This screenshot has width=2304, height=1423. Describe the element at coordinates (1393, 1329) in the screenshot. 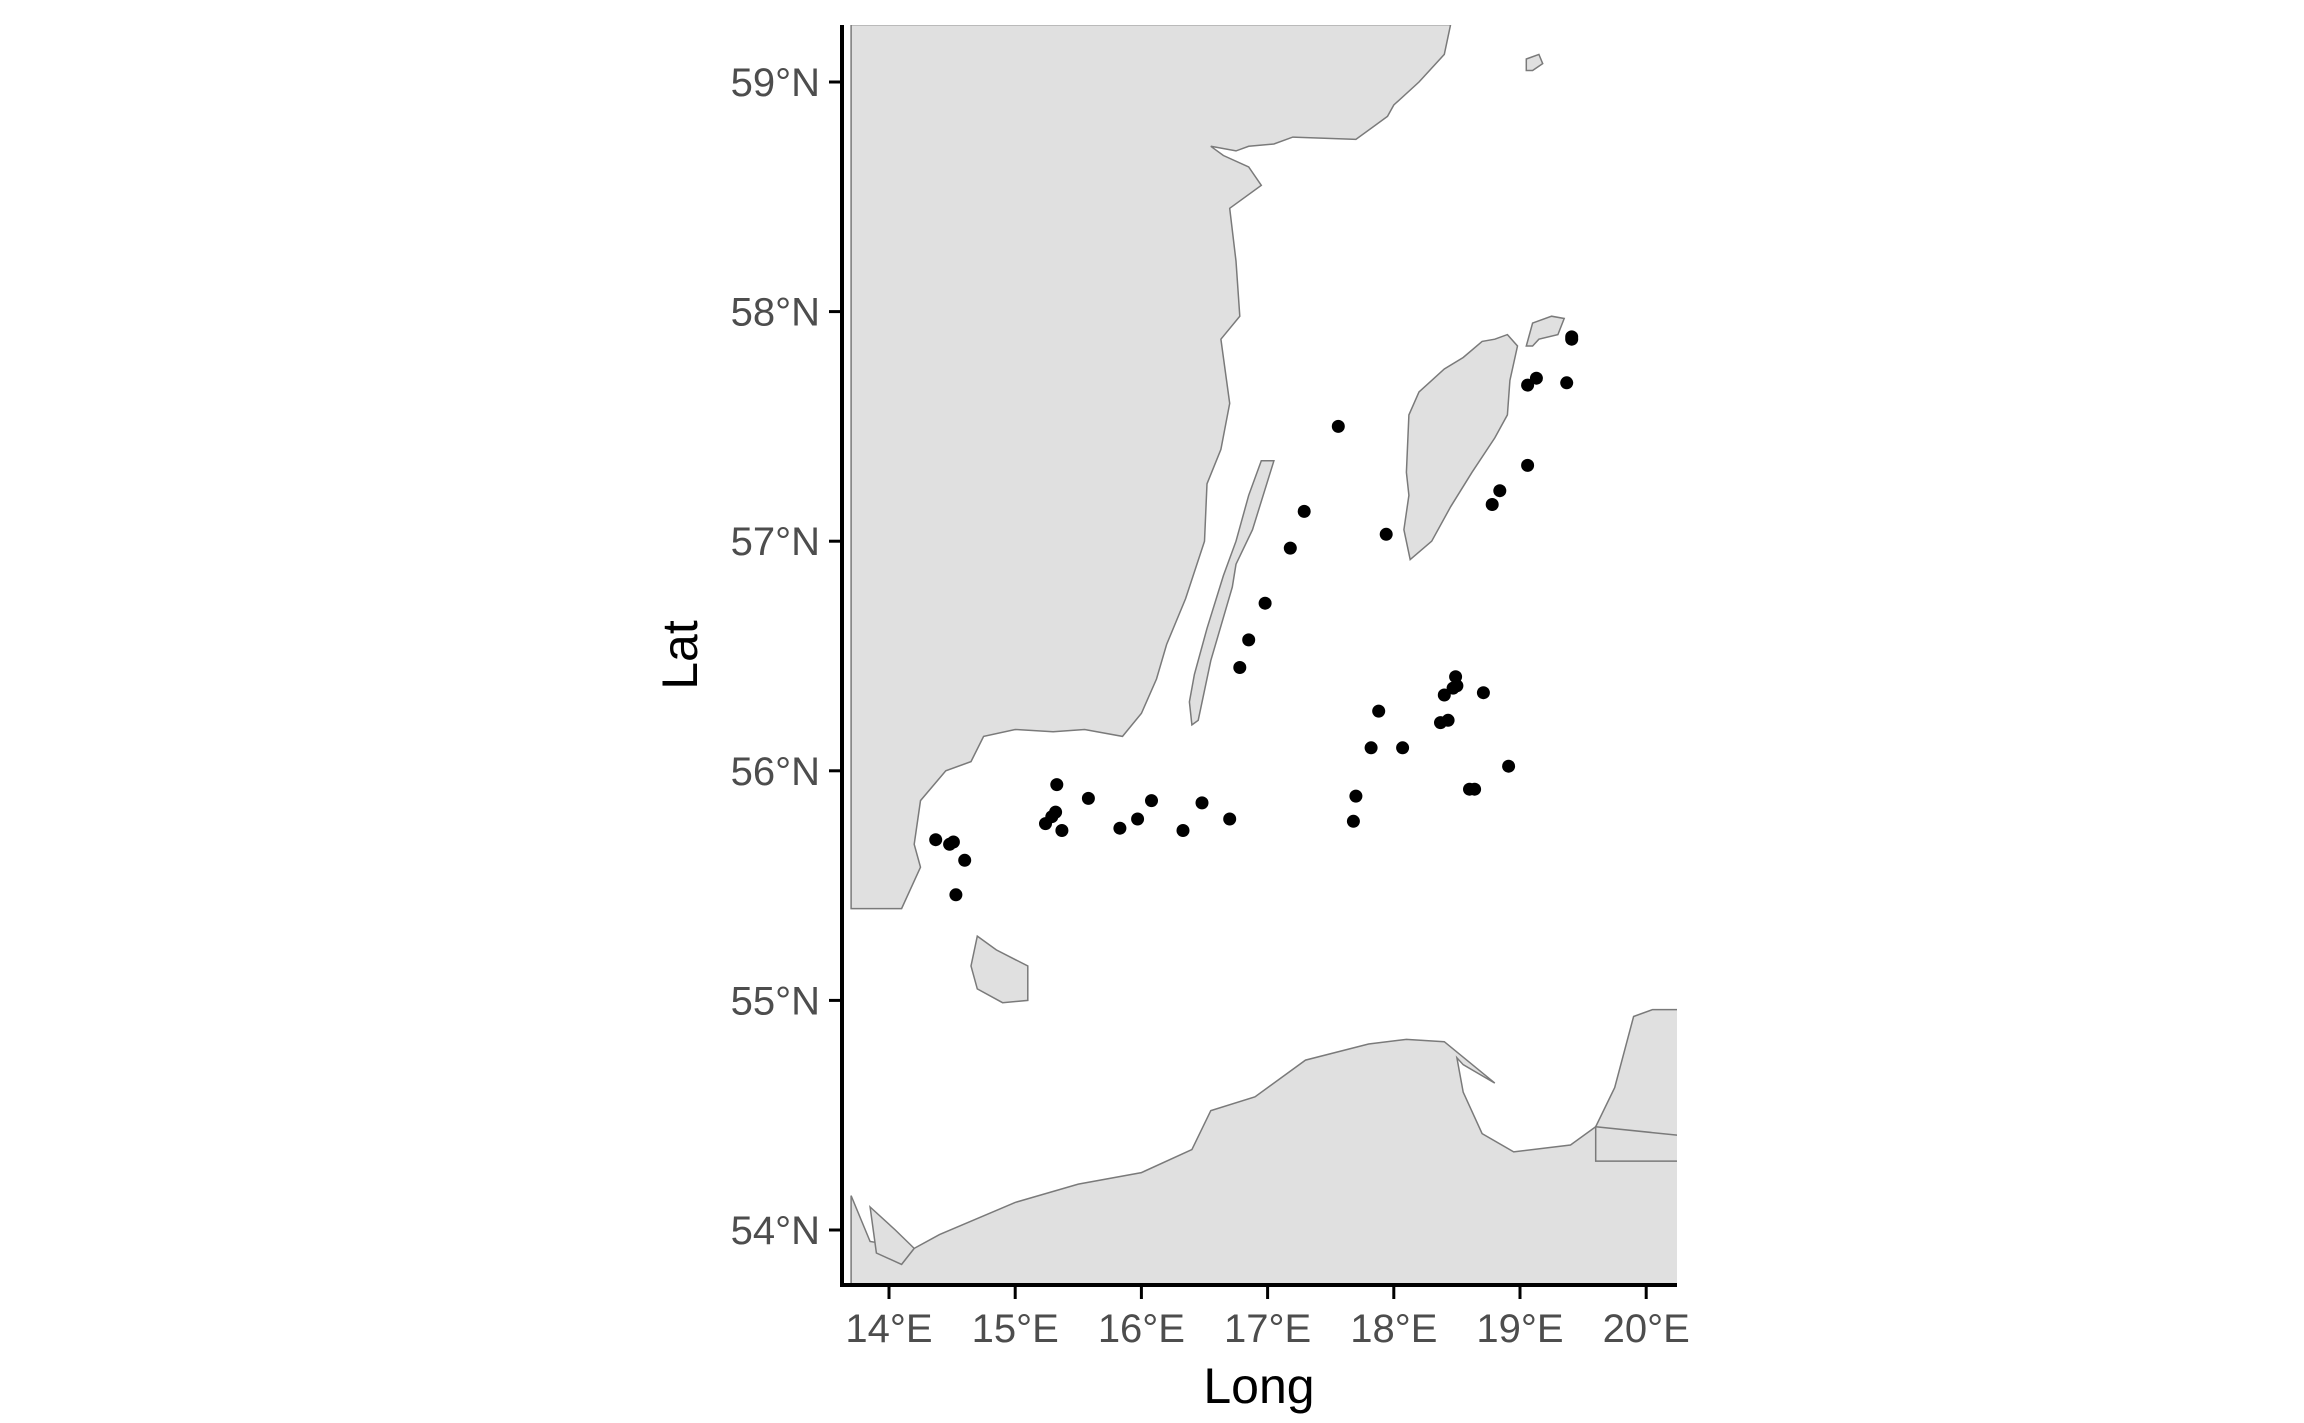

I see `x-tick-label: 18°E` at that location.